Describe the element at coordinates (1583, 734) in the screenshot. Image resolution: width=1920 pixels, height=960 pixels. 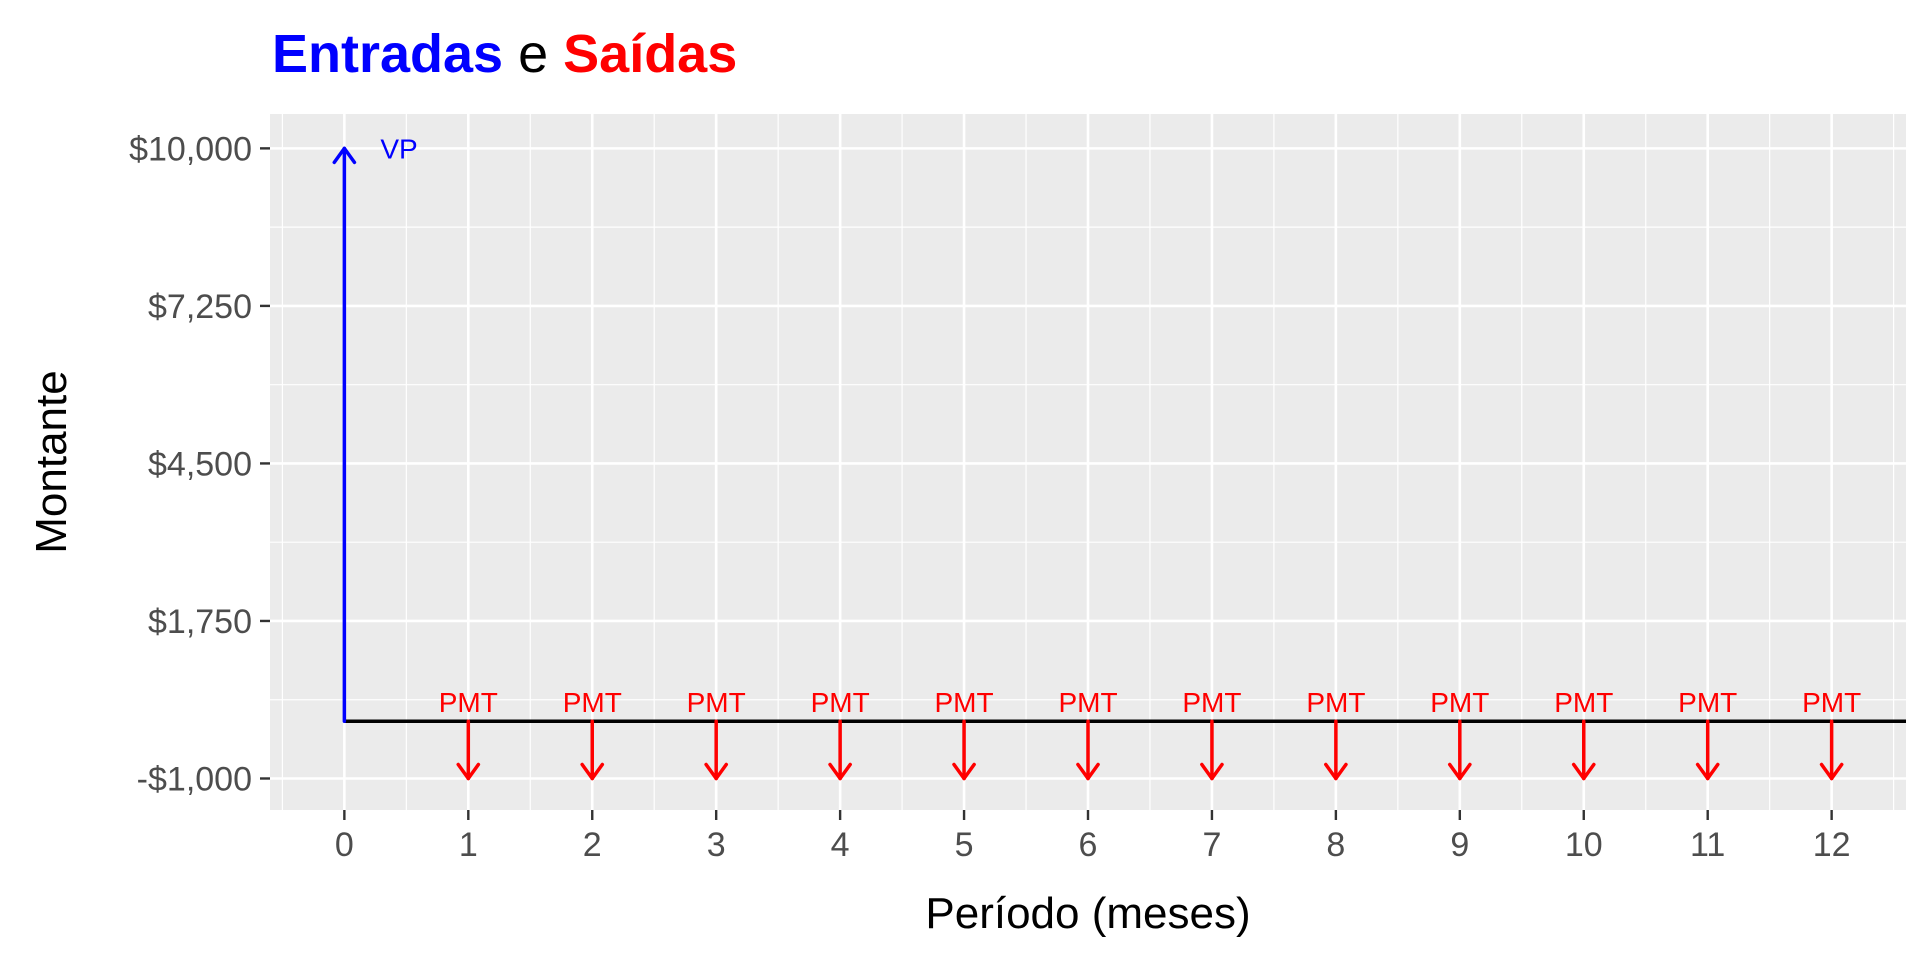
I see `outflow-arrow-9: PMT` at that location.